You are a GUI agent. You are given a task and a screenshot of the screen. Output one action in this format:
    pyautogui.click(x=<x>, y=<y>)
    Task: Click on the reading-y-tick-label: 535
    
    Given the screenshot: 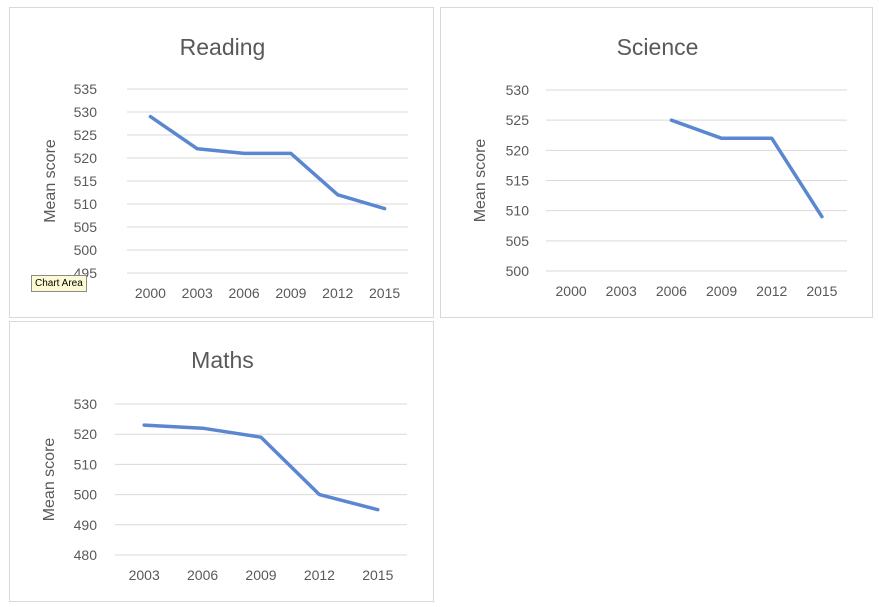 What is the action you would take?
    pyautogui.click(x=86, y=89)
    